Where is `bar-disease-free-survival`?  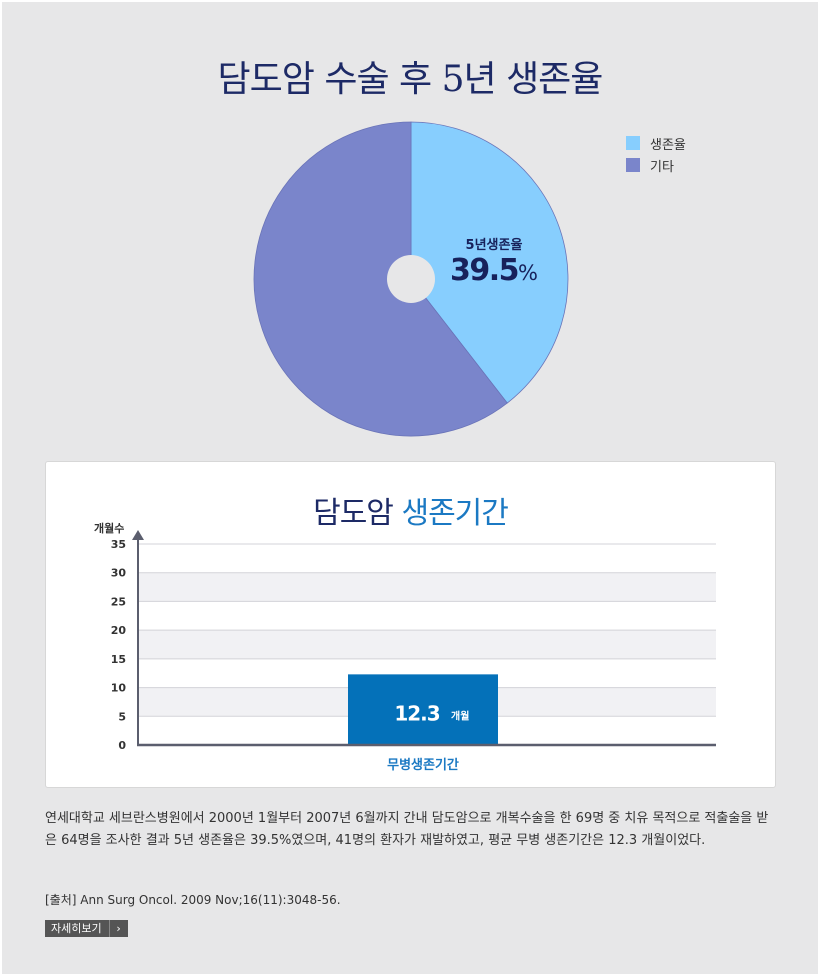 bar-disease-free-survival is located at coordinates (423, 709).